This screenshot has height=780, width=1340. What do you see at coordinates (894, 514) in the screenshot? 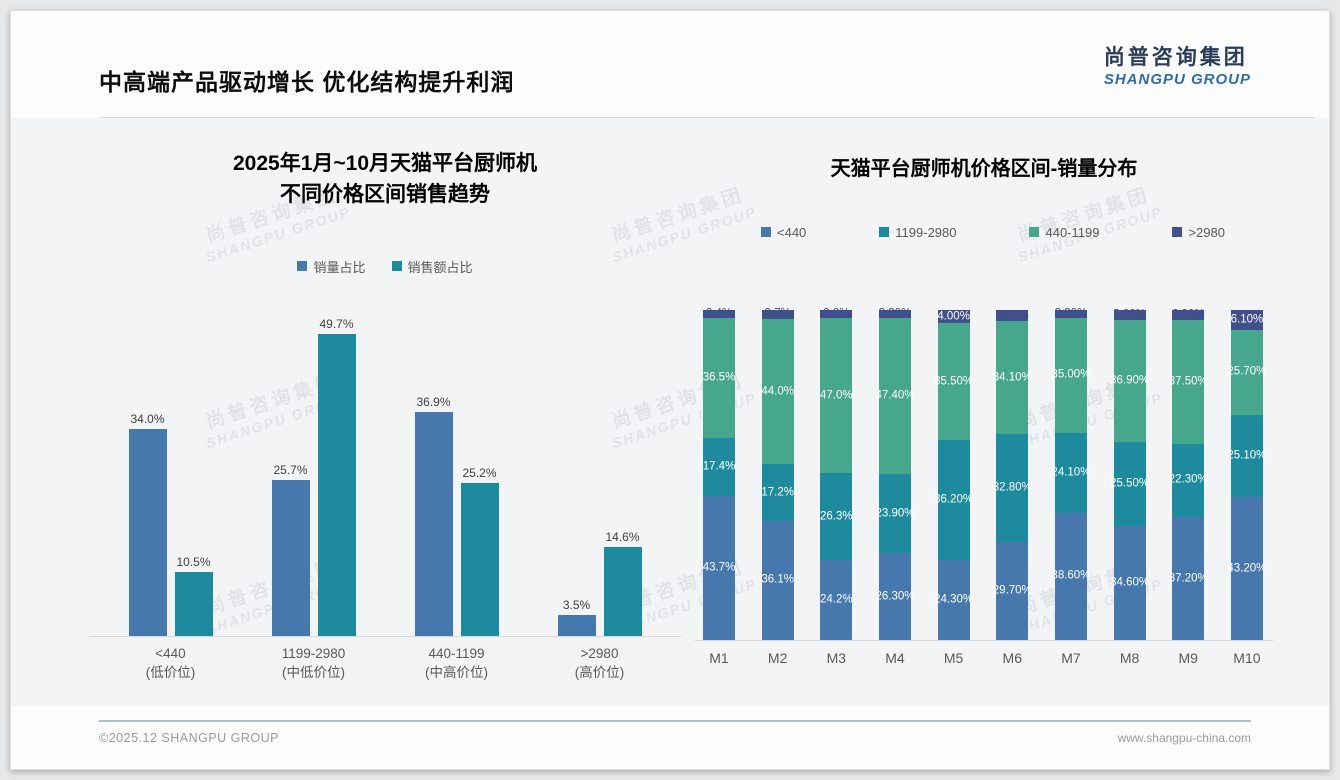
I see `bar-segment: 23.90%` at bounding box center [894, 514].